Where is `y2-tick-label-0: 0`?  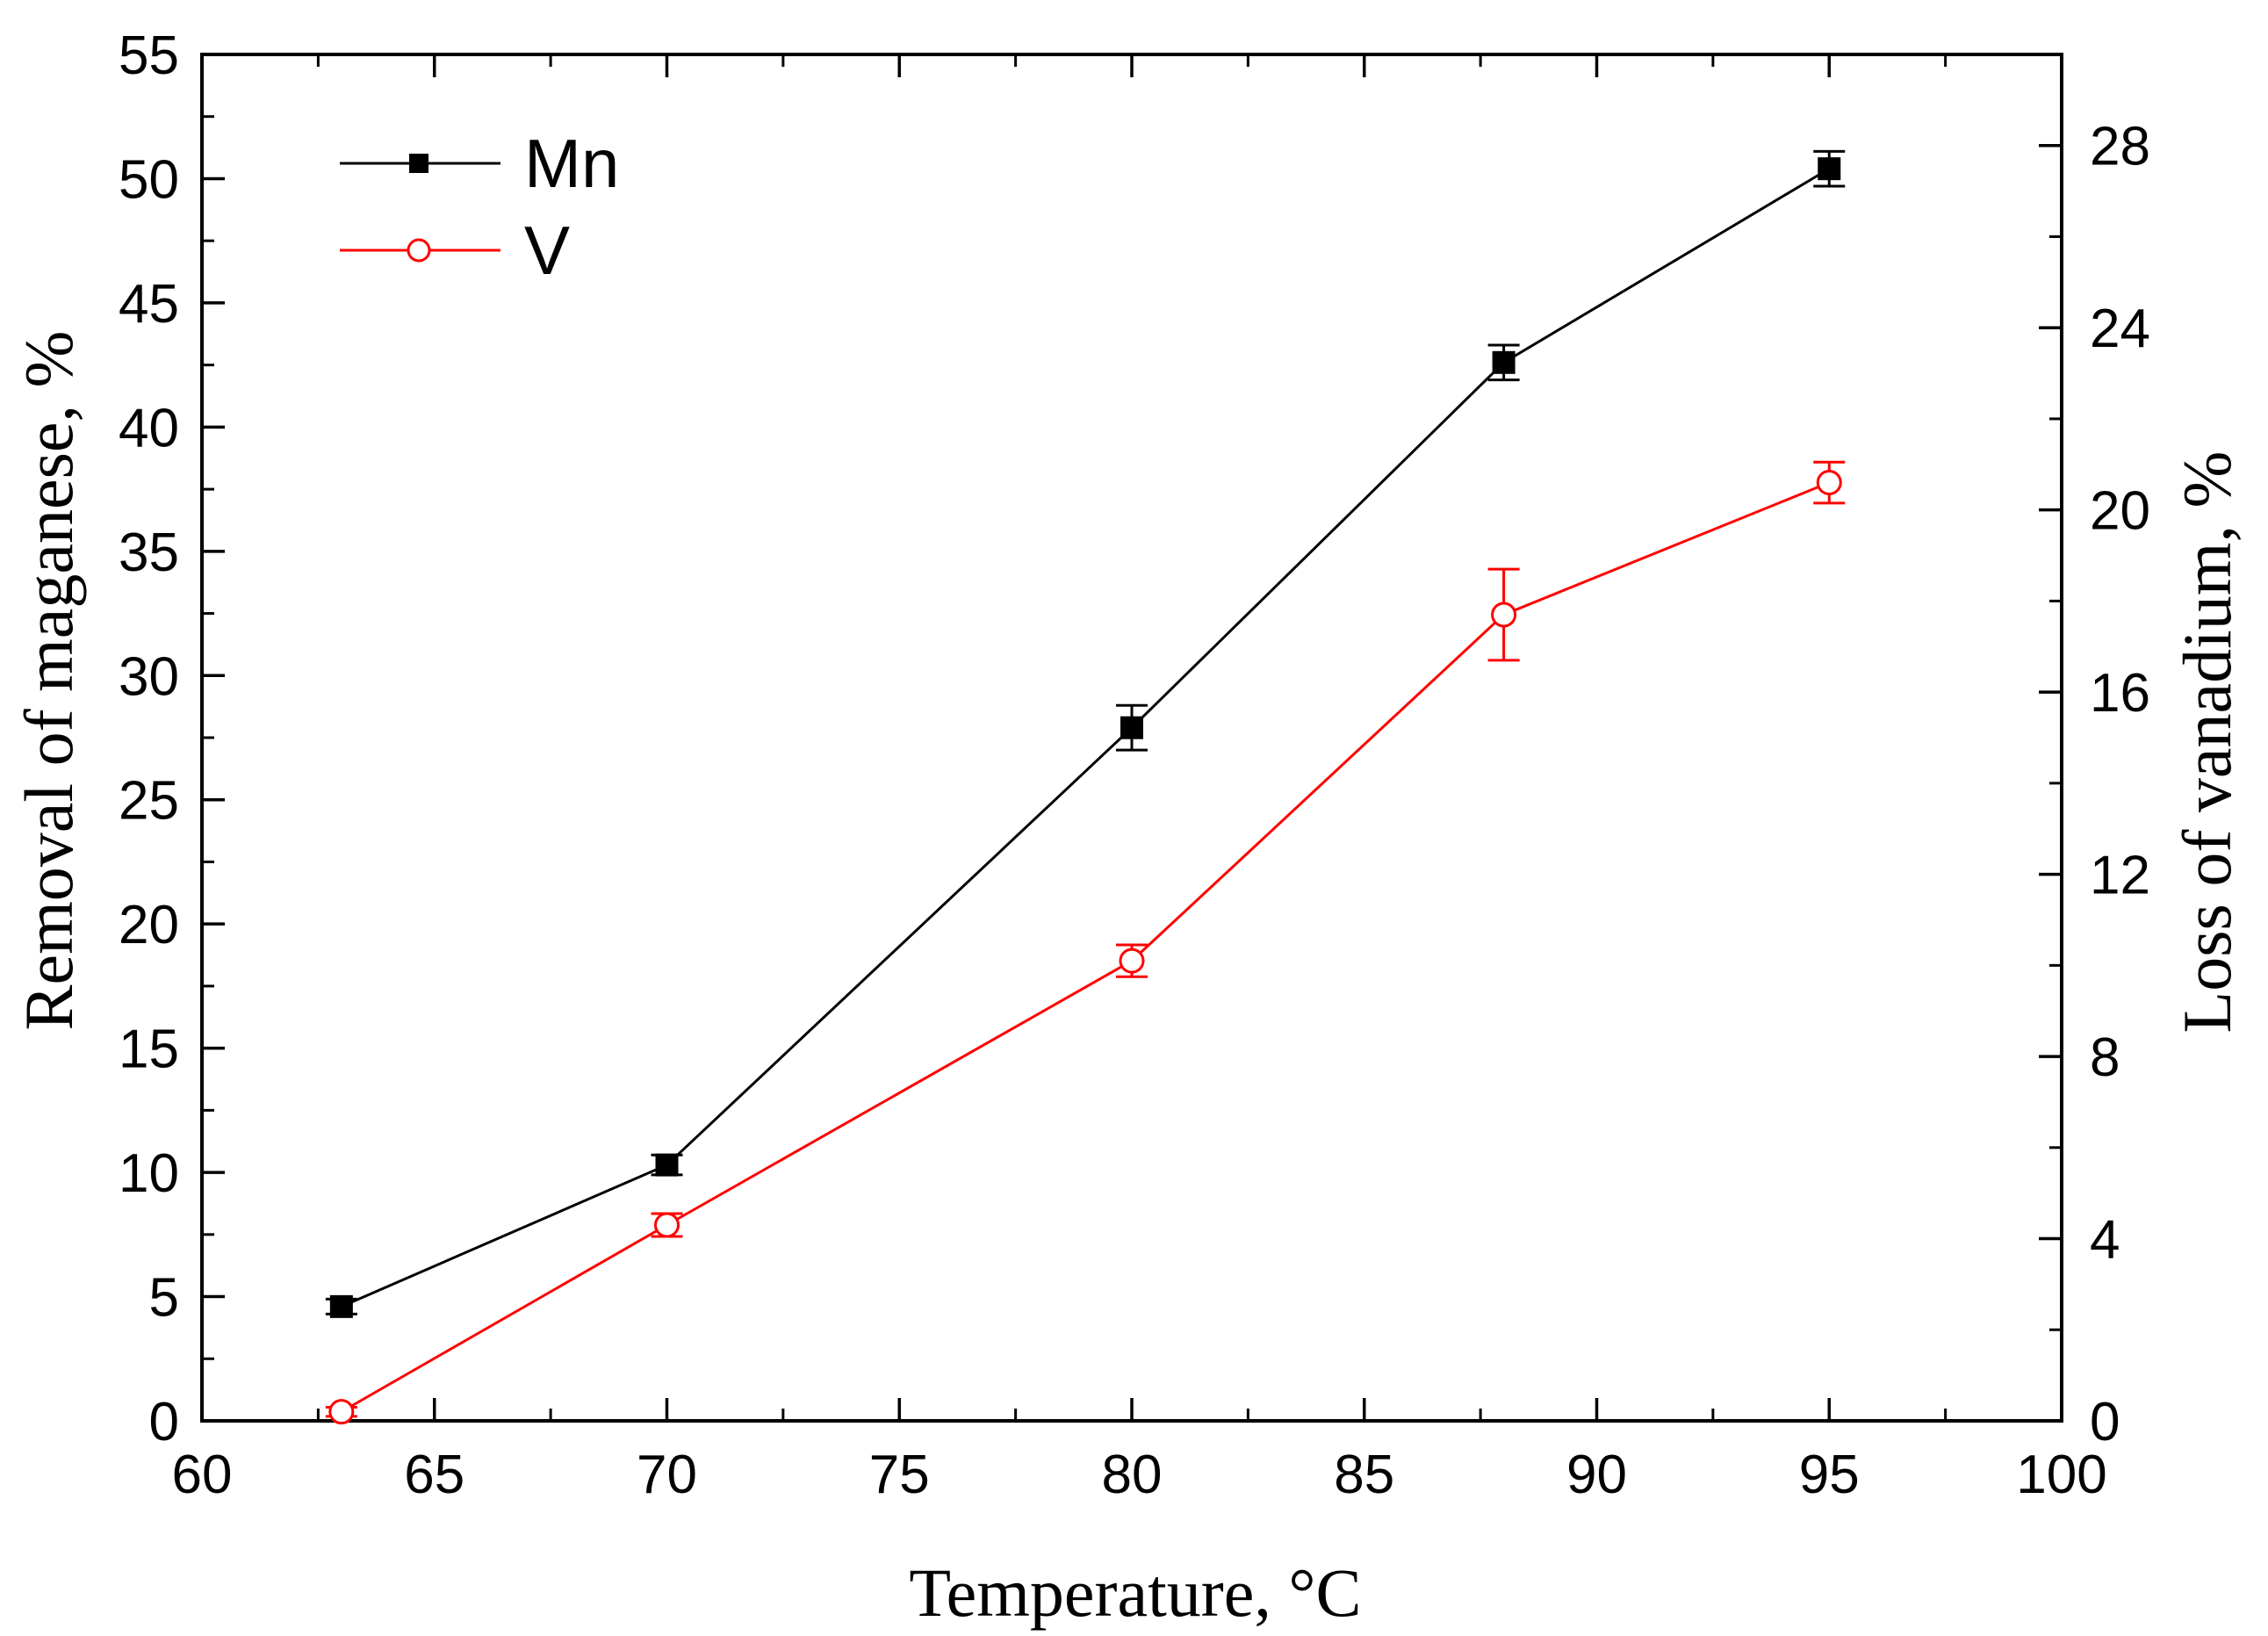 y2-tick-label-0: 0 is located at coordinates (2105, 1422).